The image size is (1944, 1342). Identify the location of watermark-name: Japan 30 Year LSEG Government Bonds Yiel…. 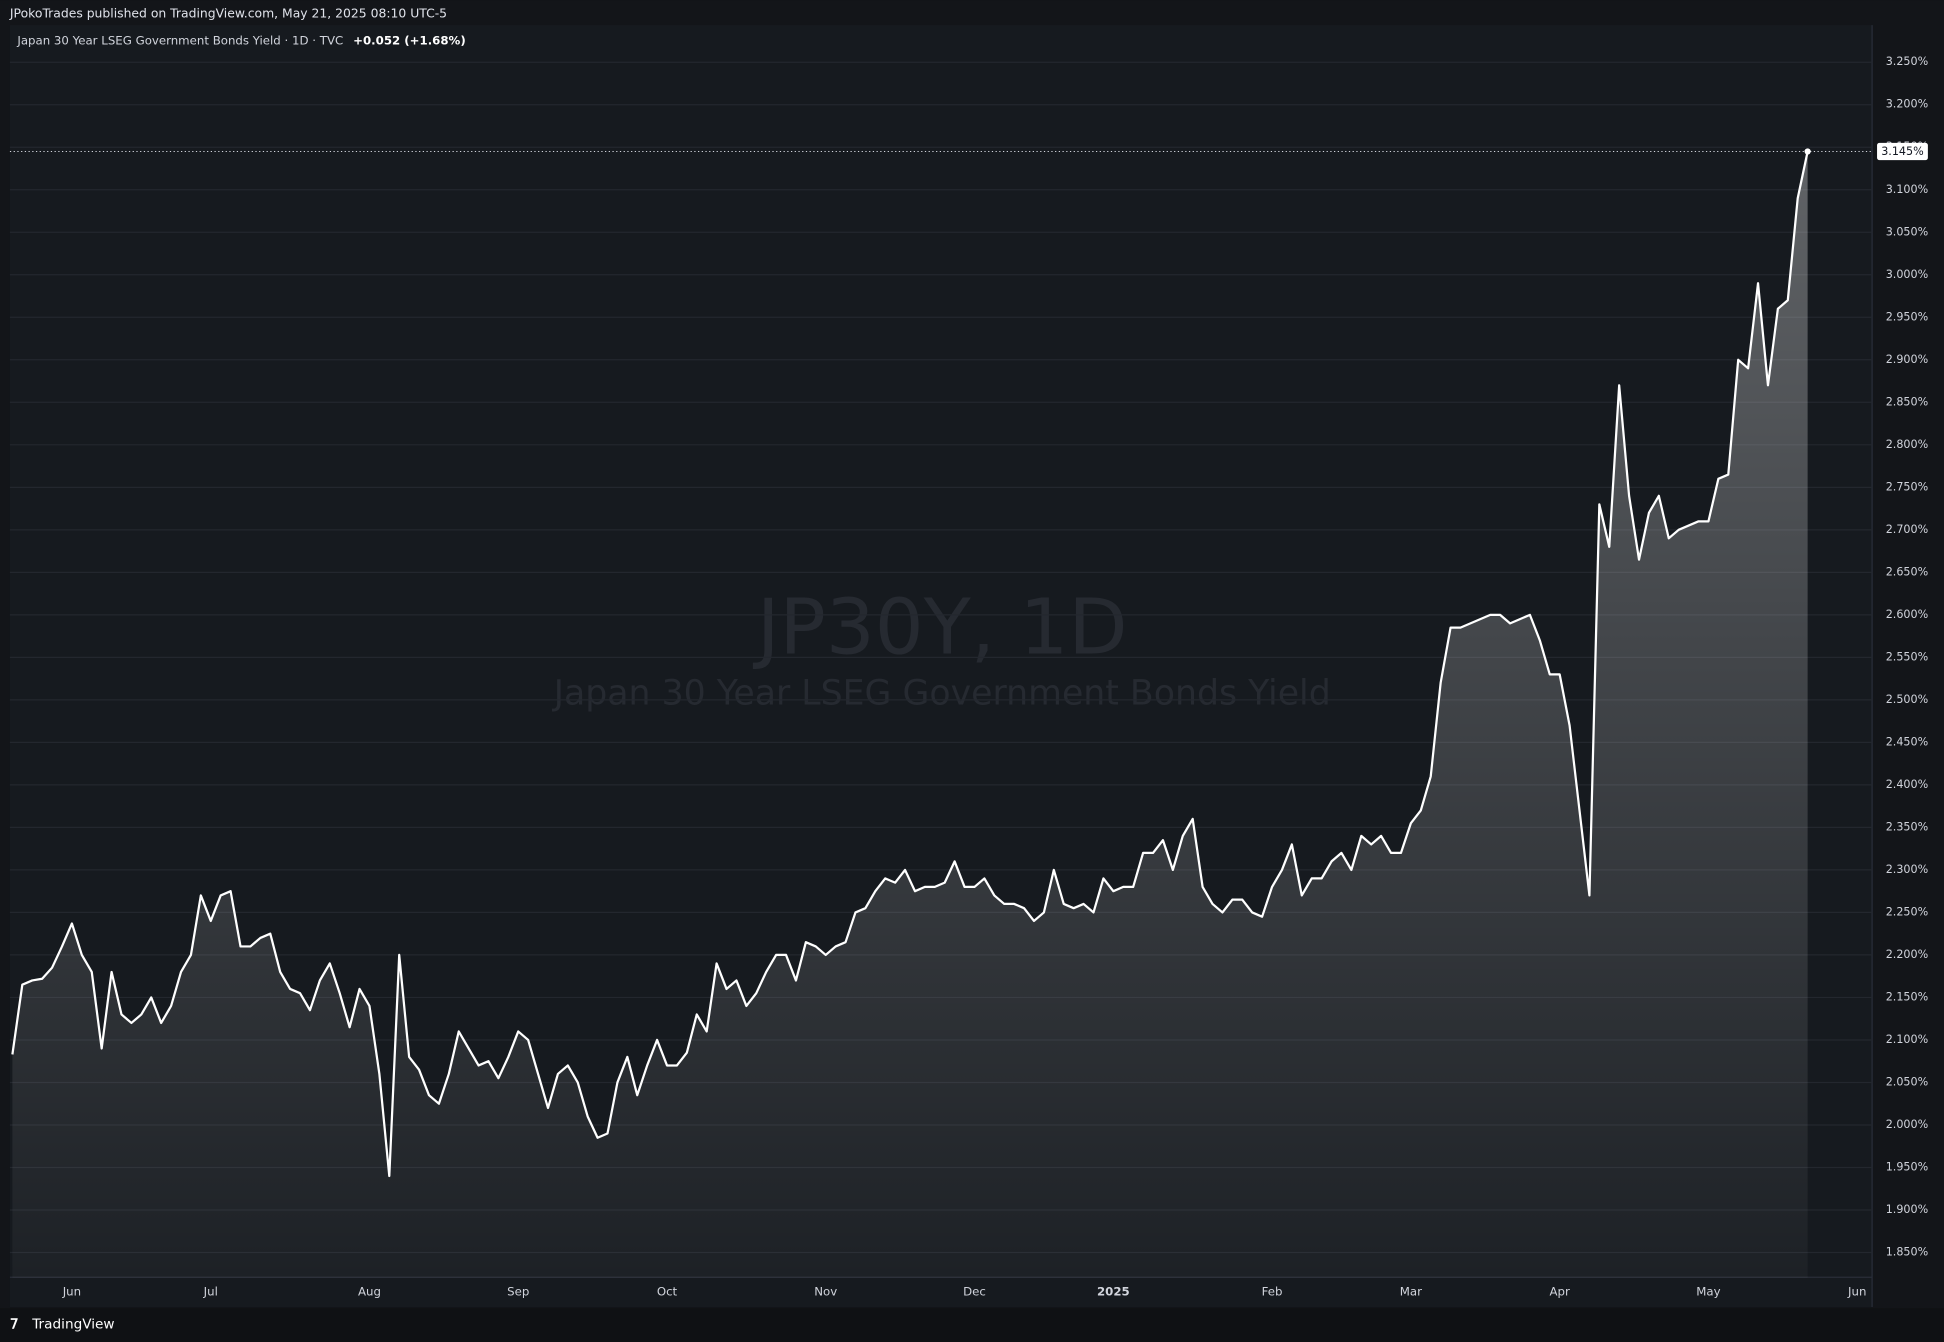
(941, 694).